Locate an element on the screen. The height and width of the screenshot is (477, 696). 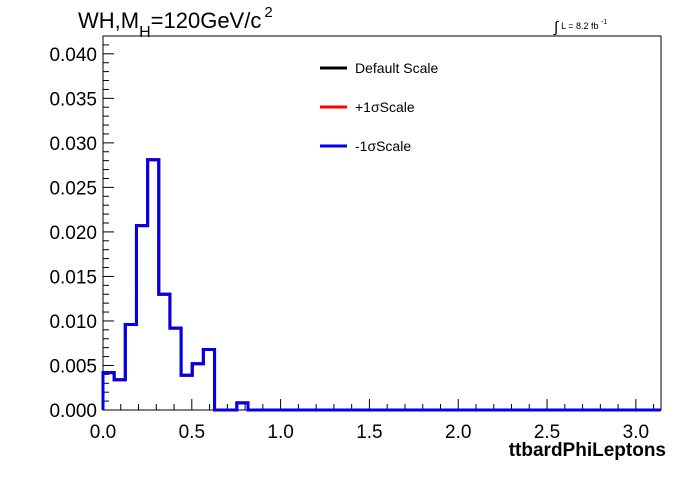
title-subscript: H is located at coordinates (145, 32).